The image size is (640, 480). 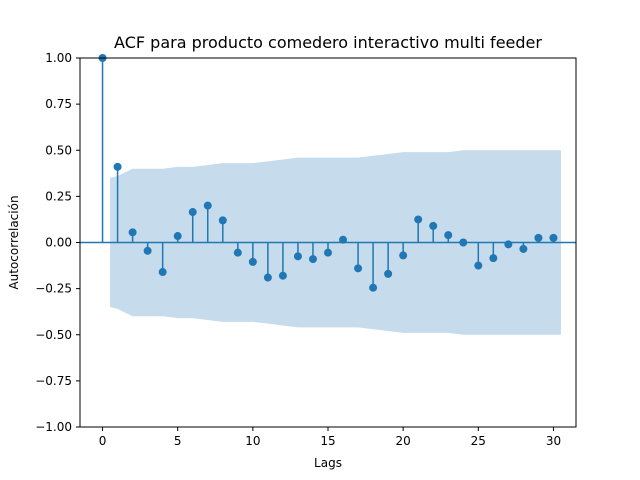 What do you see at coordinates (53, 289) in the screenshot?
I see `y-tick-label: −0.25` at bounding box center [53, 289].